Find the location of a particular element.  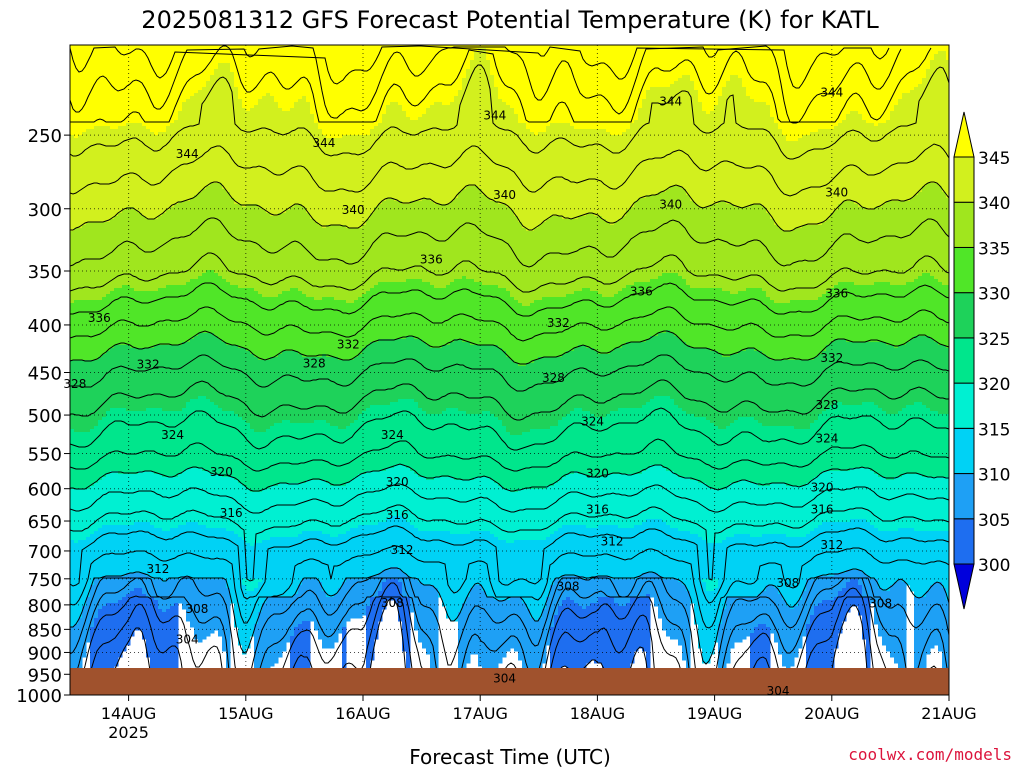

colorbar-over-arrow is located at coordinates (964, 134).